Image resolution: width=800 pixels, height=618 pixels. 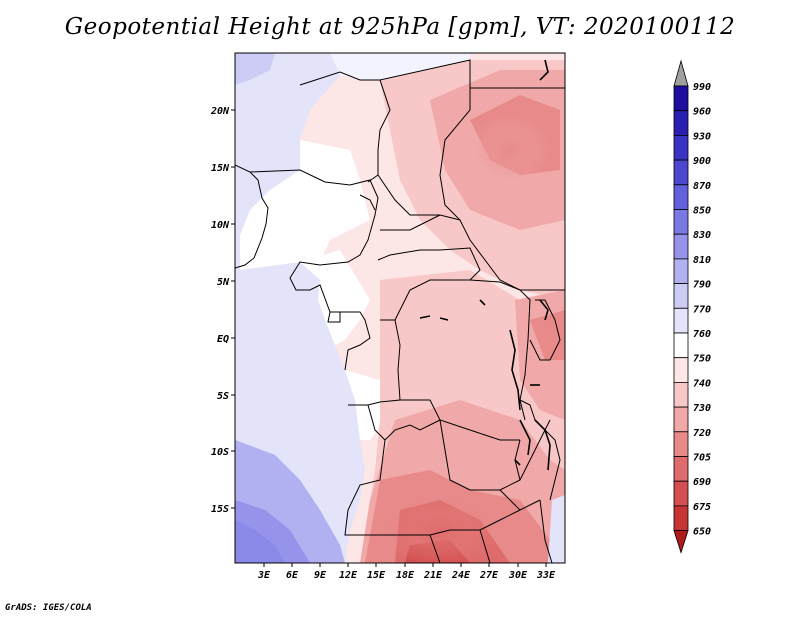 What do you see at coordinates (702, 433) in the screenshot?
I see `colorbar-level-label: 720` at bounding box center [702, 433].